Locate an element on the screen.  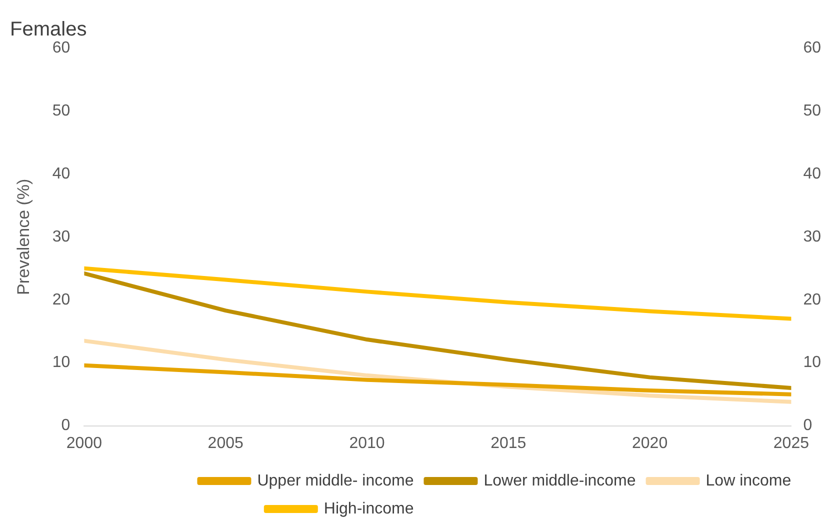
legend-label: Lower middle-income is located at coordinates (560, 481).